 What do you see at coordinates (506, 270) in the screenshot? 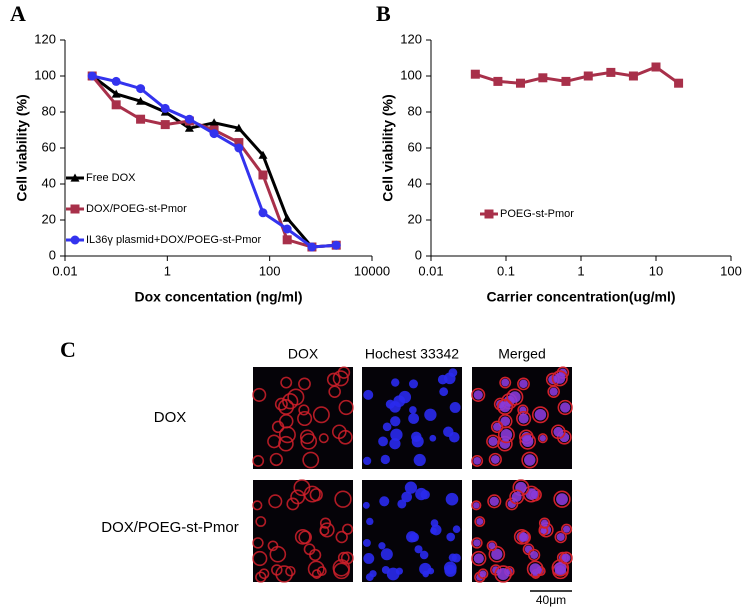
I see `x-tick-label: 0.1` at bounding box center [506, 270].